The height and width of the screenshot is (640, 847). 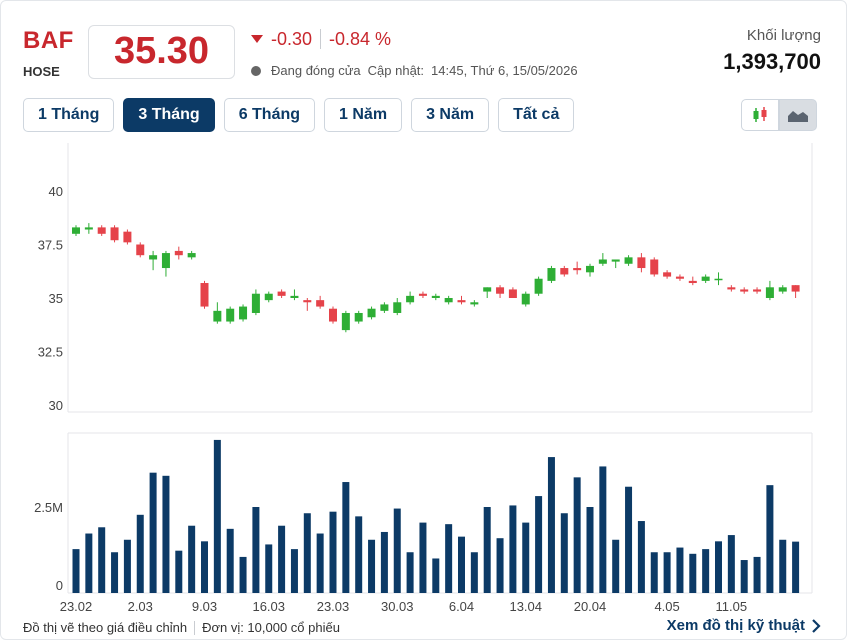 I want to click on current-price: 35.30, so click(x=161, y=51).